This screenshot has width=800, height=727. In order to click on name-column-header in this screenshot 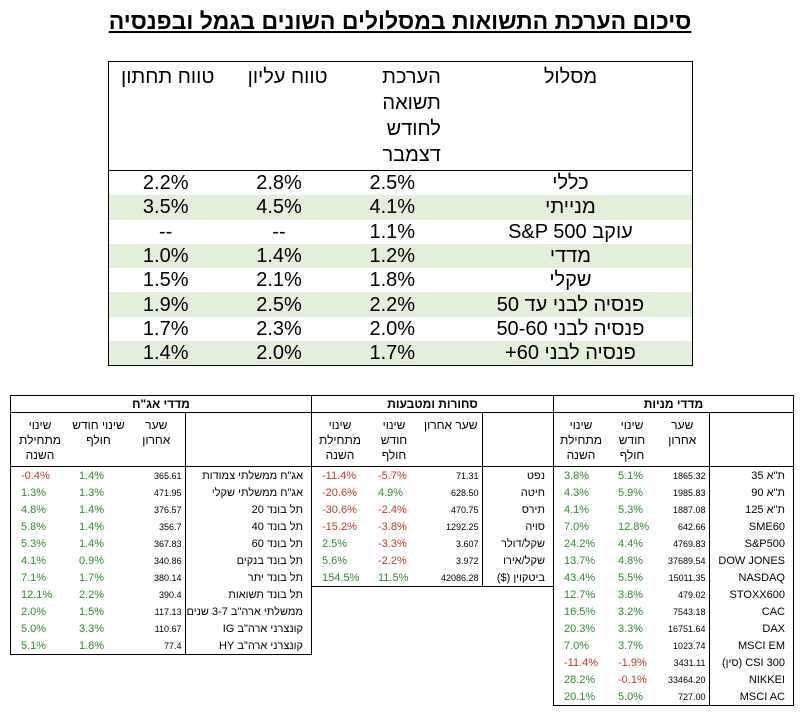, I will do `click(750, 440)`.